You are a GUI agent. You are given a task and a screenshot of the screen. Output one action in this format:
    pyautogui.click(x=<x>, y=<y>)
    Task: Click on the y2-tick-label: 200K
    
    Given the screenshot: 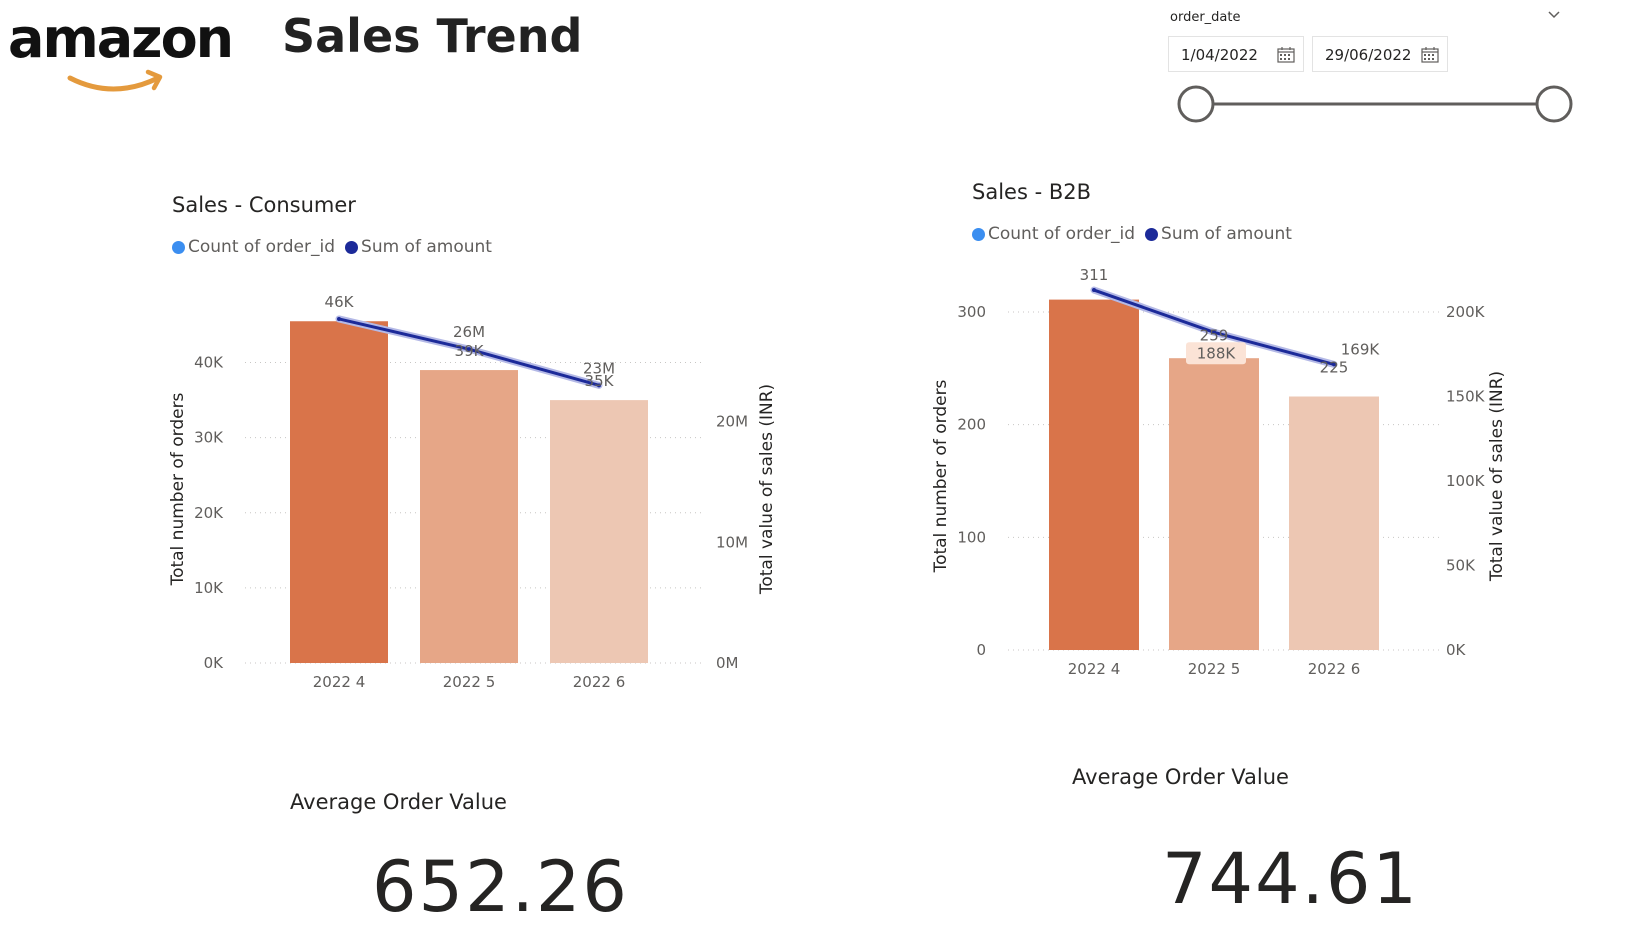 What is the action you would take?
    pyautogui.click(x=1466, y=312)
    